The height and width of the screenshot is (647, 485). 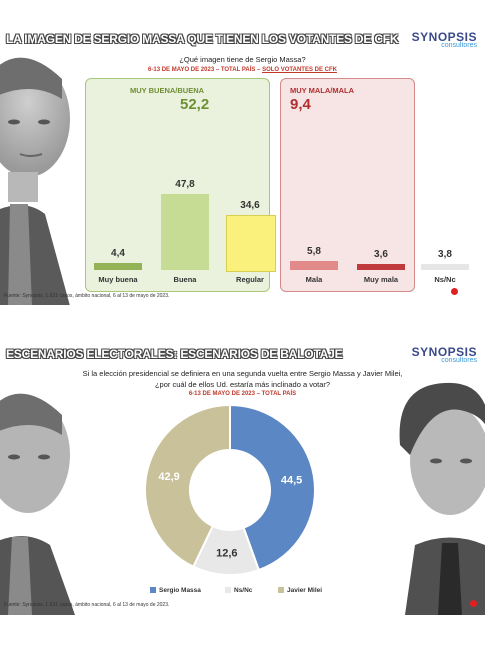 What do you see at coordinates (347, 185) in the screenshot?
I see `negative-group-box` at bounding box center [347, 185].